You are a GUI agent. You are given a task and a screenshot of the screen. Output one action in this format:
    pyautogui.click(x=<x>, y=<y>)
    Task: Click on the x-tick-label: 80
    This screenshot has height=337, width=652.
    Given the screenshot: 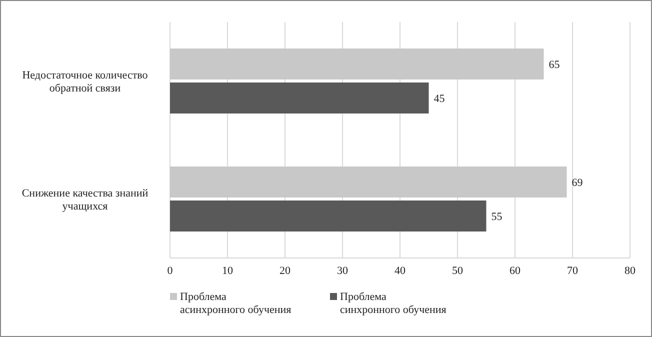 What is the action you would take?
    pyautogui.click(x=630, y=270)
    